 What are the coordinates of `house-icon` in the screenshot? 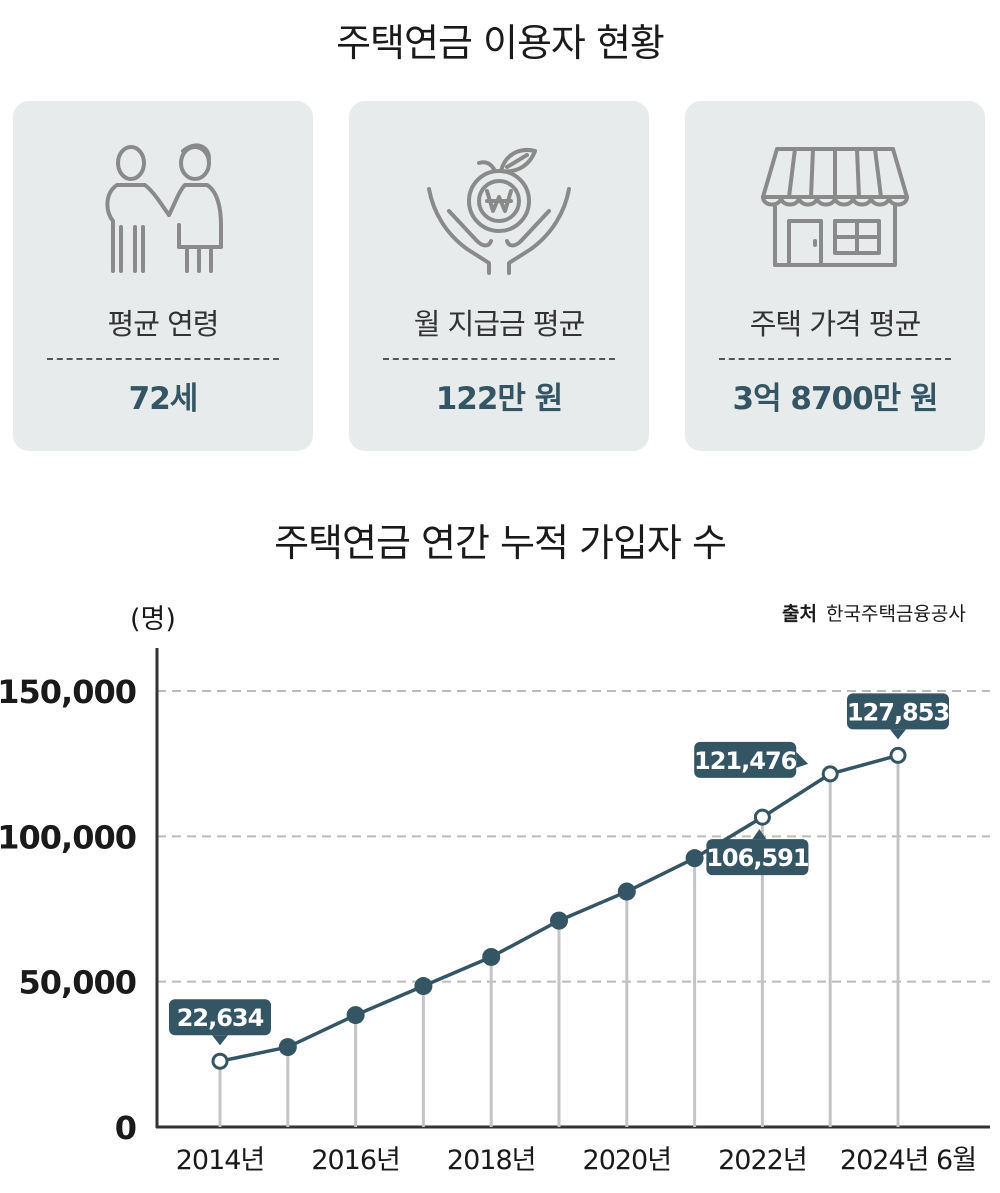 It's located at (835, 207).